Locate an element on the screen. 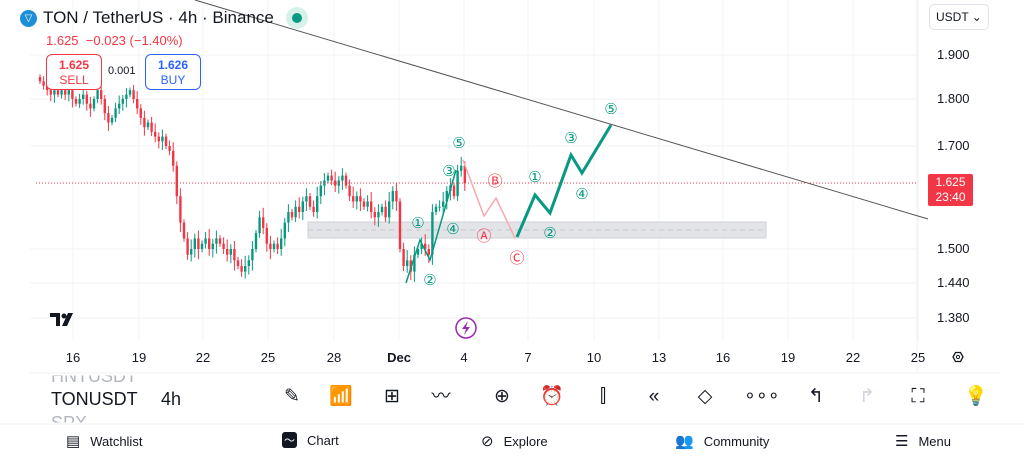 This screenshot has width=1024, height=460. sell-button: 1.625 SELL is located at coordinates (74, 72).